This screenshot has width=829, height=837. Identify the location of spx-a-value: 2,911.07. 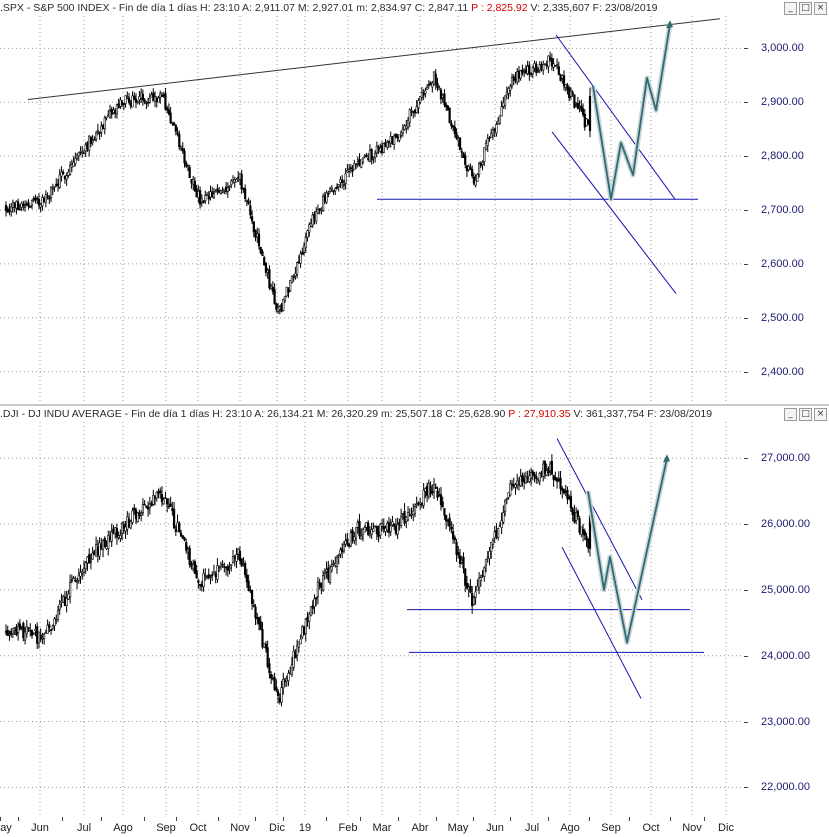
(274, 8).